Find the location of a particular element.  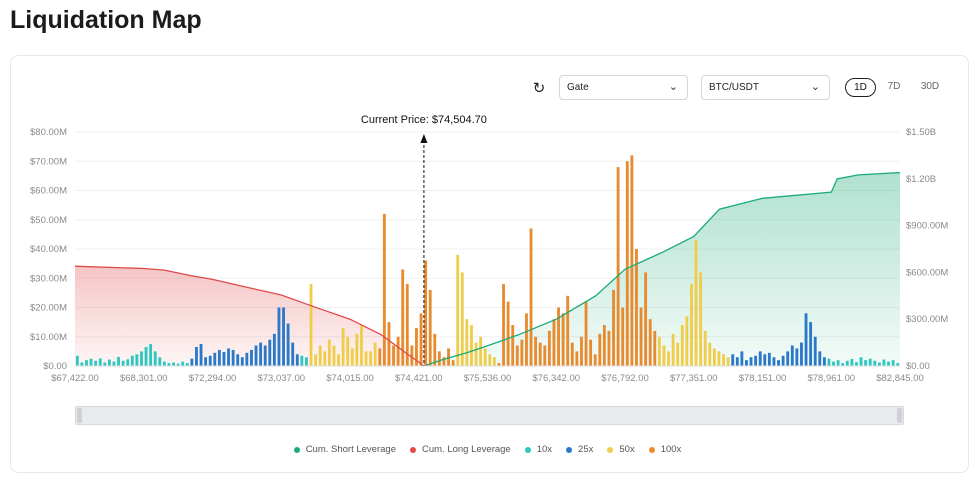

x-tick-label: $74,421.00 is located at coordinates (419, 378).